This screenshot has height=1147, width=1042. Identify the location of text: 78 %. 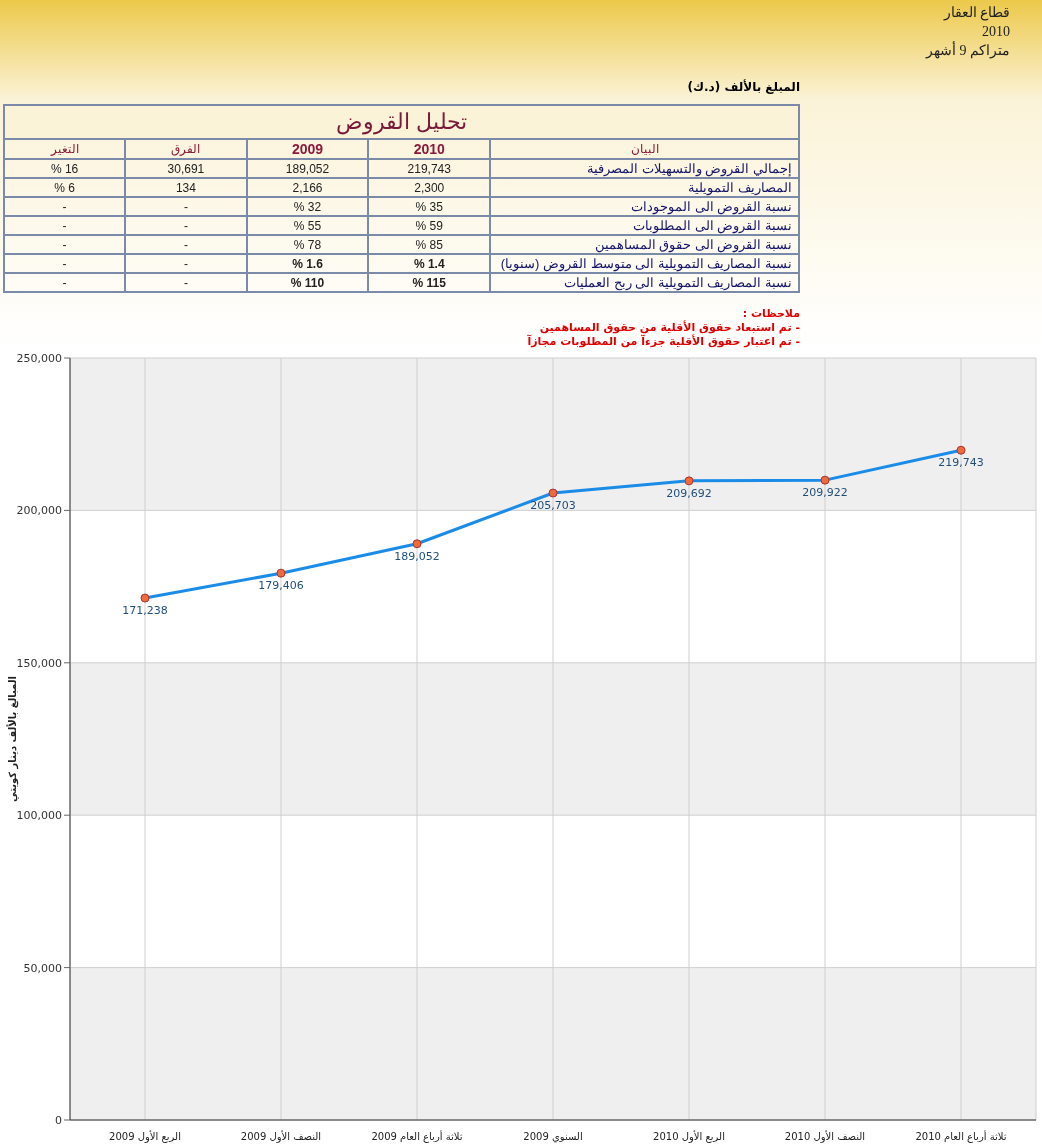
(307, 244).